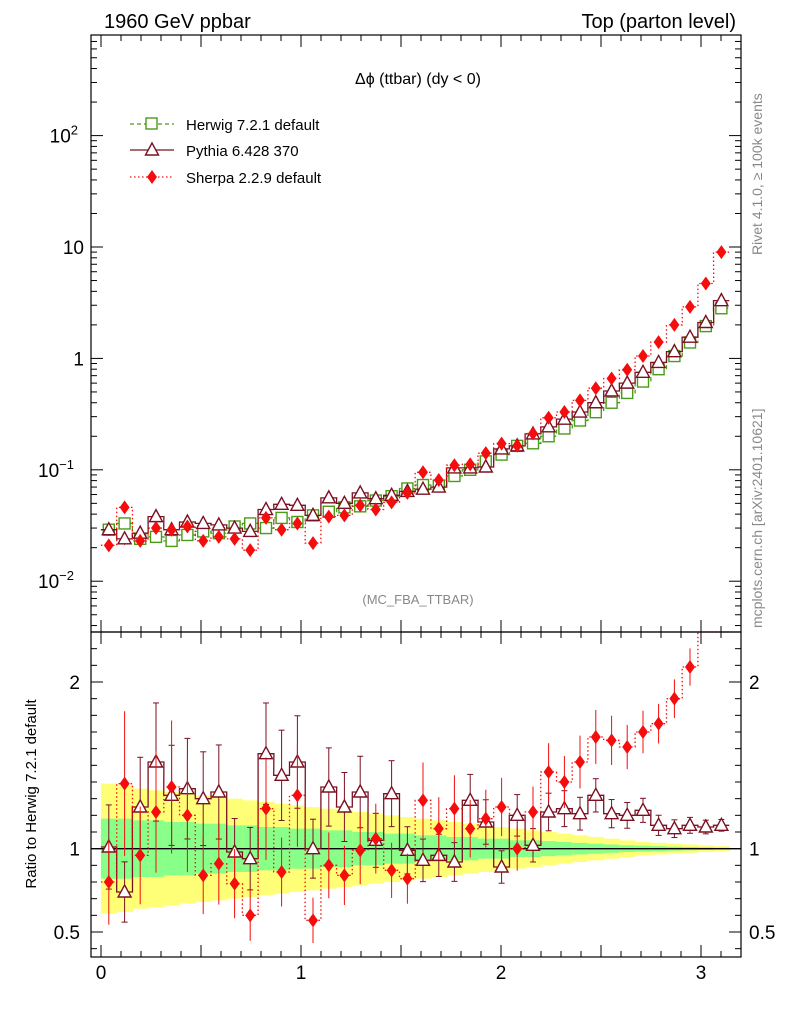  Describe the element at coordinates (254, 178) in the screenshot. I see `legend-sherpa-label: Sherpa 2.2.9 default` at that location.